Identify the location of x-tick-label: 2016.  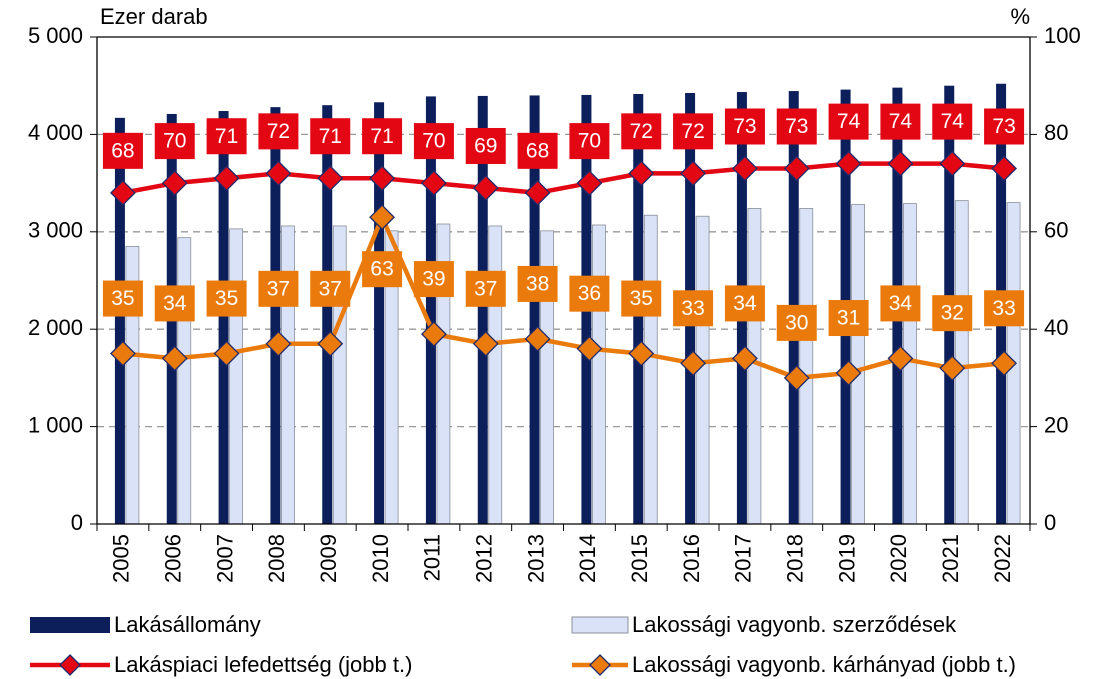
(691, 558).